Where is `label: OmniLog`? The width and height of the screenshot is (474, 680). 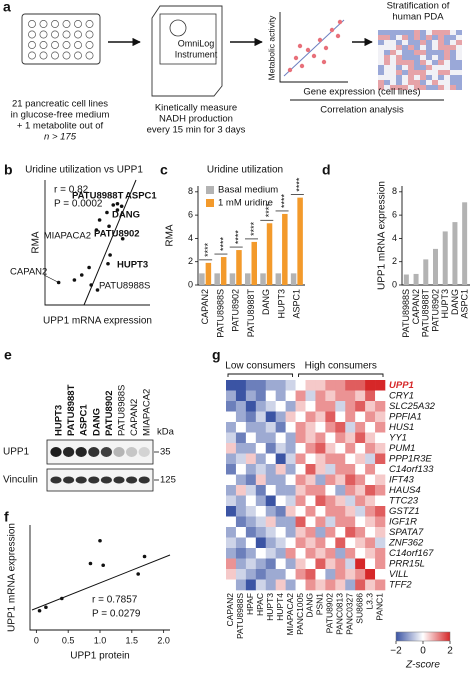
label: OmniLog is located at coordinates (196, 43).